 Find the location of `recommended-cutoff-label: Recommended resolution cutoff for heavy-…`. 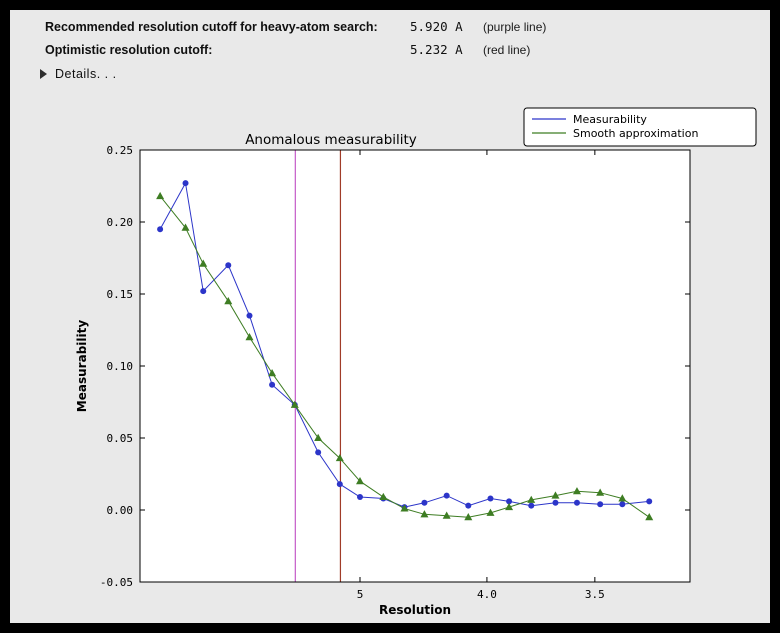

recommended-cutoff-label: Recommended resolution cutoff for heavy-… is located at coordinates (211, 27).